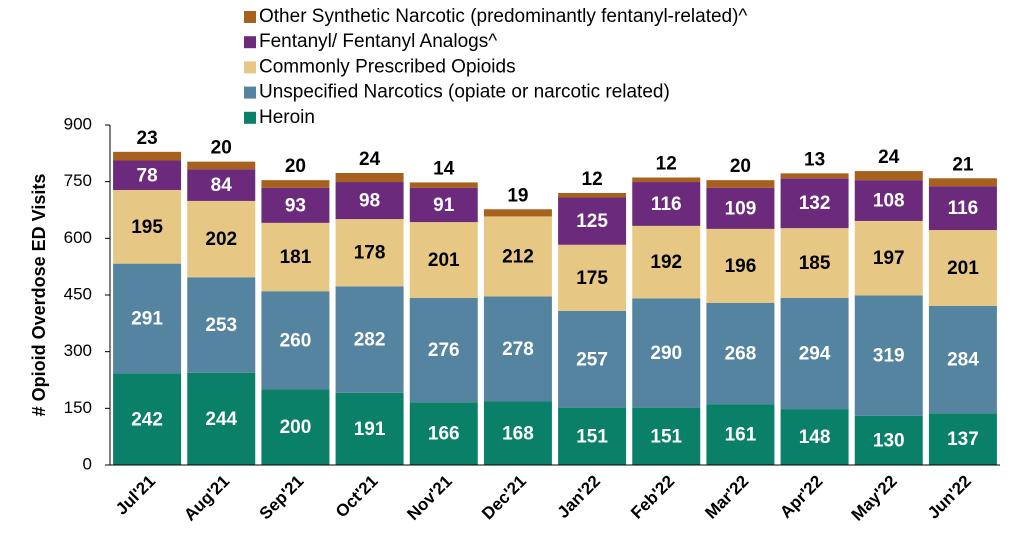 This screenshot has width=1017, height=547. Describe the element at coordinates (889, 440) in the screenshot. I see `value-label: 130` at that location.